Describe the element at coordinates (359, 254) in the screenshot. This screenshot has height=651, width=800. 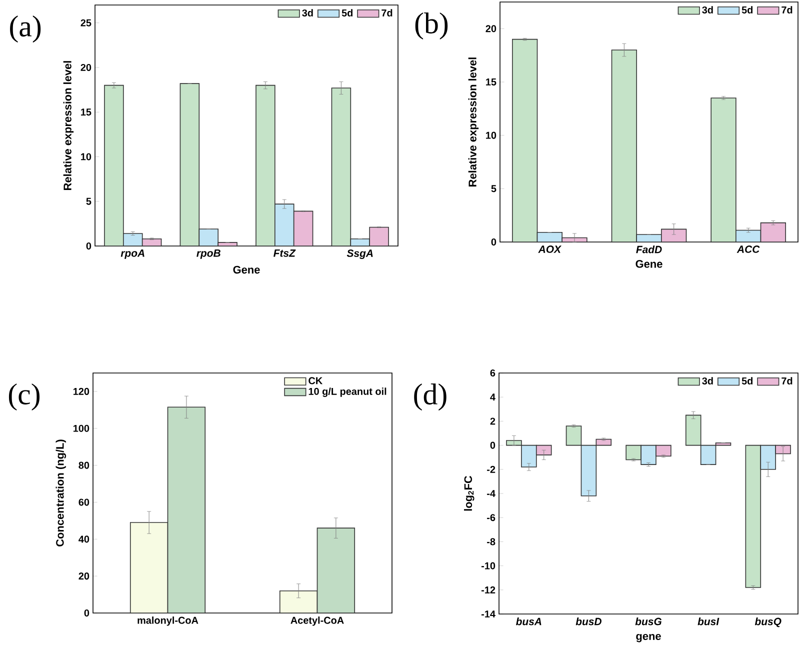
I see `x-tick-label: SsgA` at that location.